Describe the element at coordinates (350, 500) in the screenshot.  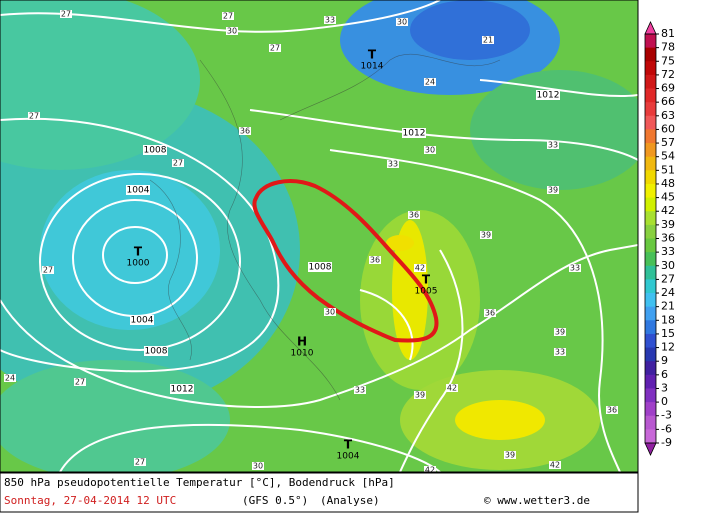
I see `footer-run: (Analyse)` at that location.